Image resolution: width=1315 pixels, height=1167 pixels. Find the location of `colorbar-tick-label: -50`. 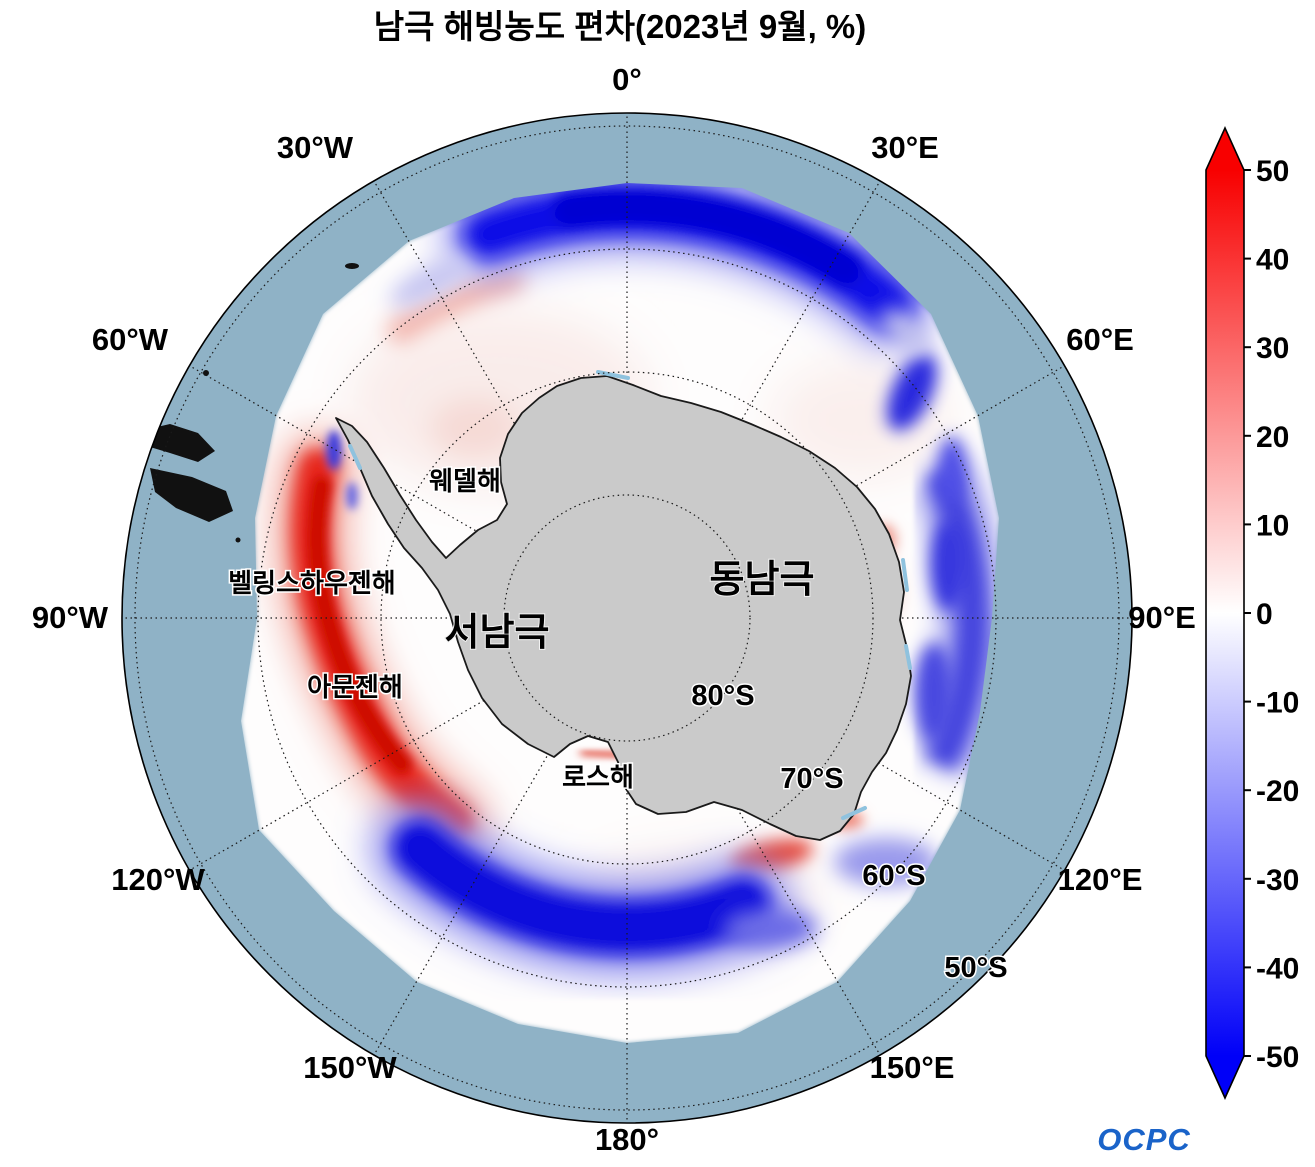

colorbar-tick-label: -50 is located at coordinates (1277, 1057).